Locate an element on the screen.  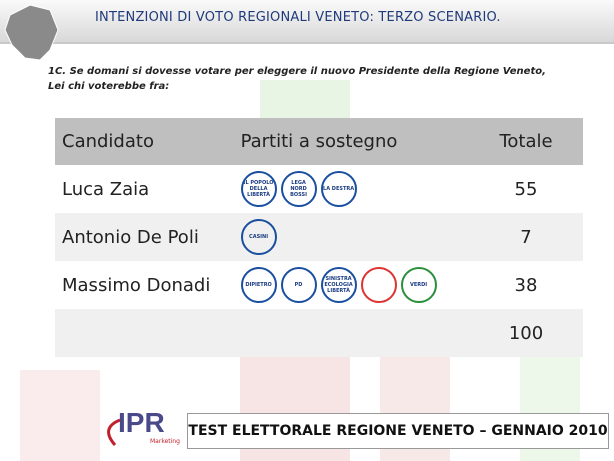
candidate: Luca Zaia is located at coordinates (144, 189).